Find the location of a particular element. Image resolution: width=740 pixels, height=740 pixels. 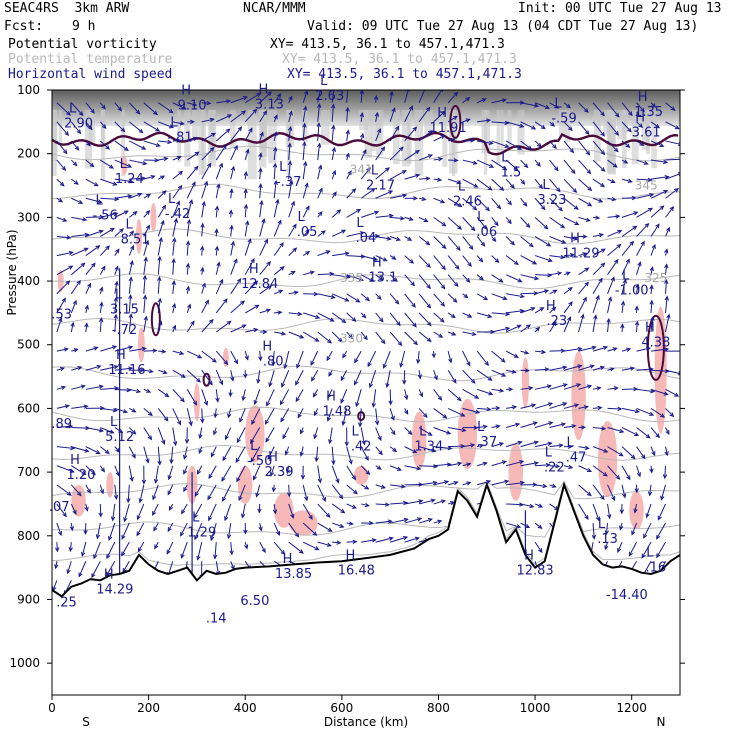

extremum-value: 3.15 is located at coordinates (124, 310).